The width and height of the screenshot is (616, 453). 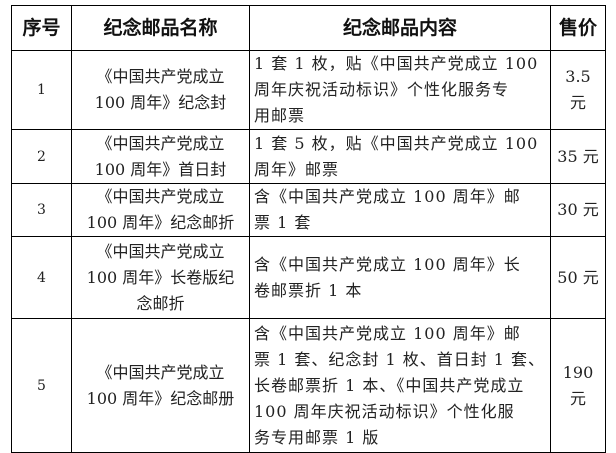 What do you see at coordinates (160, 90) in the screenshot?
I see `row-name: 《中国共产党成立 100 周年》纪念封` at bounding box center [160, 90].